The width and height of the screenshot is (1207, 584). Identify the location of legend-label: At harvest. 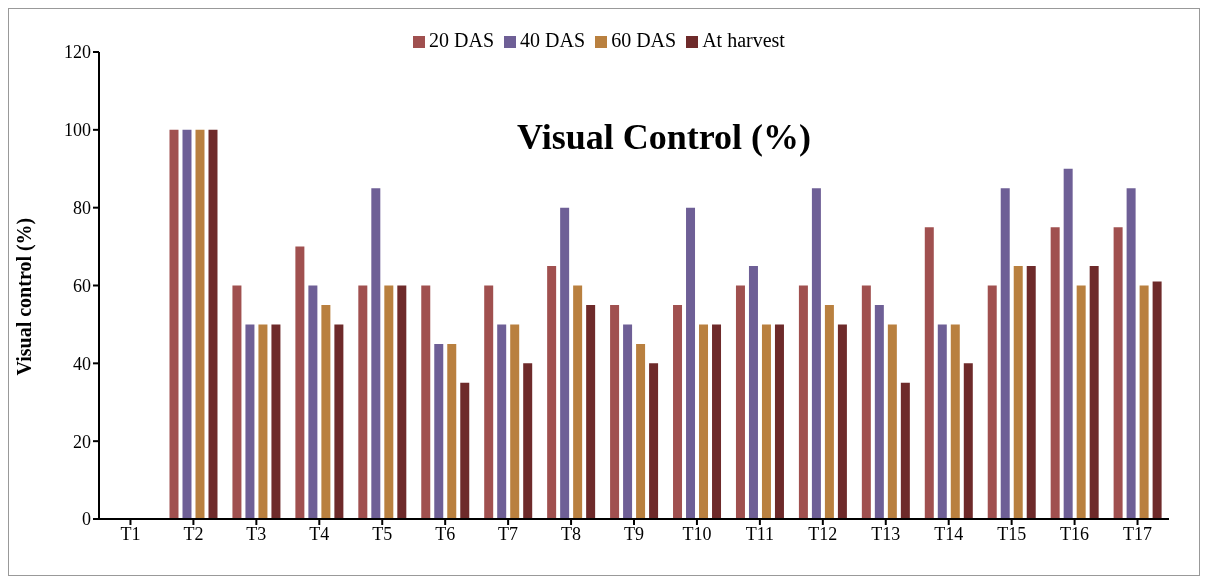
(743, 40).